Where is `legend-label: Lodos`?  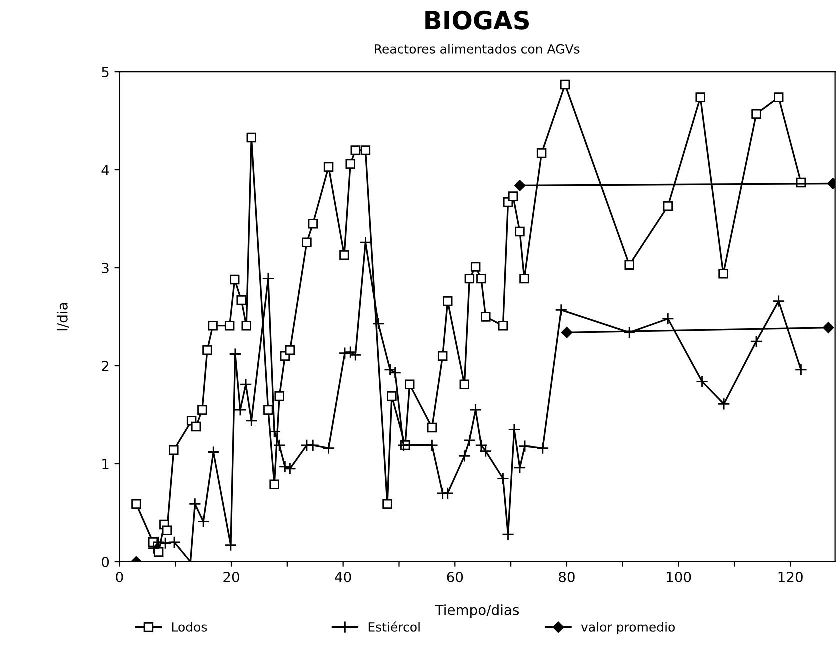
legend-label: Lodos is located at coordinates (190, 627).